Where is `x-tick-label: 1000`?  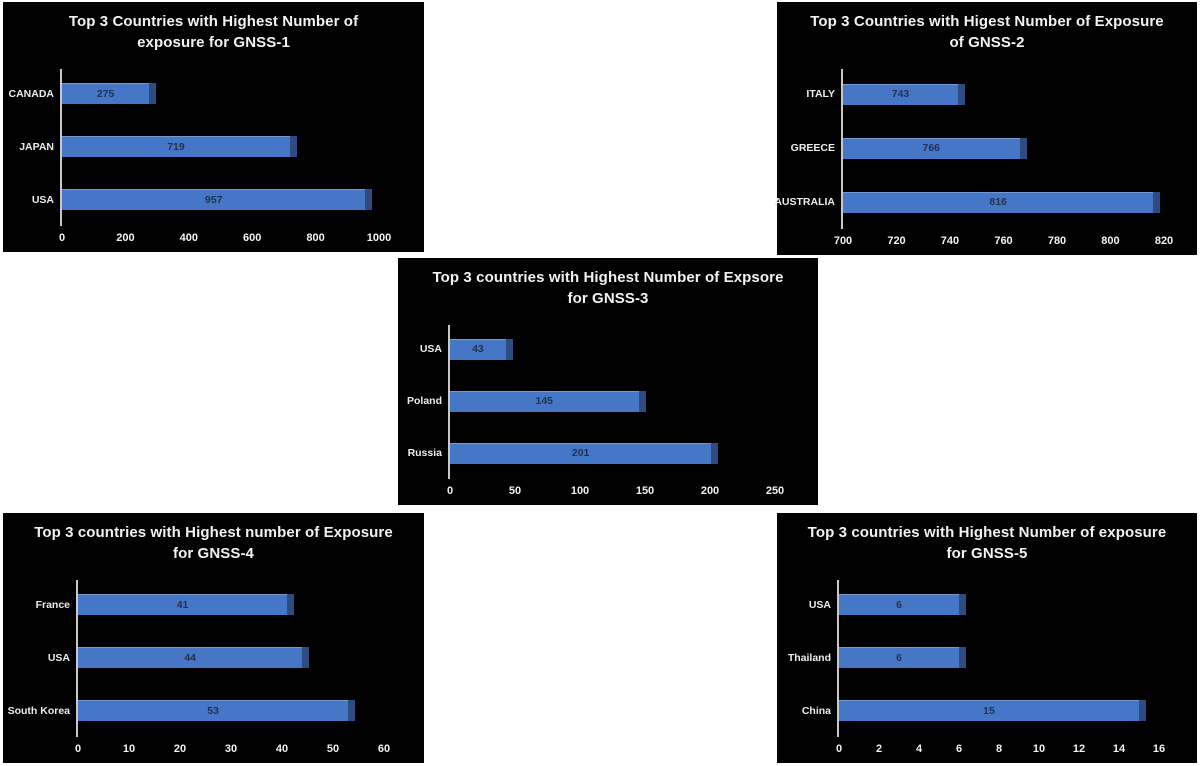 x-tick-label: 1000 is located at coordinates (379, 238).